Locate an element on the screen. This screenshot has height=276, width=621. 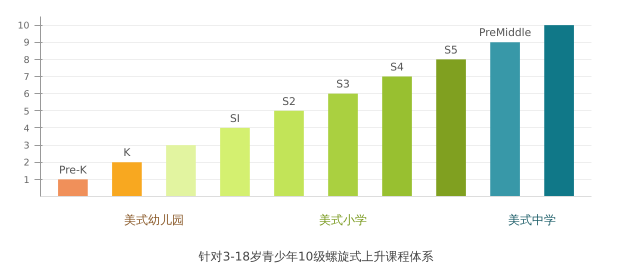
text: 针对3-18岁青少年10级螺旋式上升课程体系 is located at coordinates (316, 257).